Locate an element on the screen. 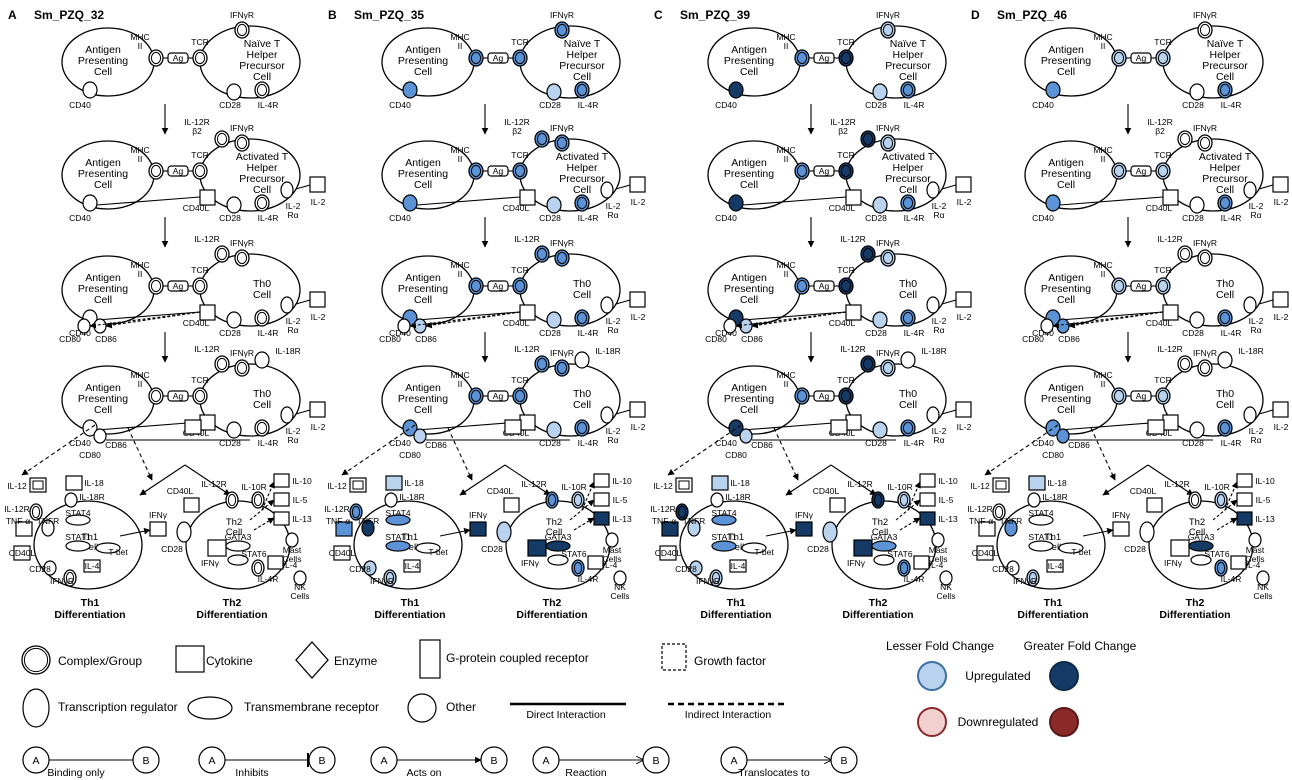  ifng-box is located at coordinates (1121, 529).